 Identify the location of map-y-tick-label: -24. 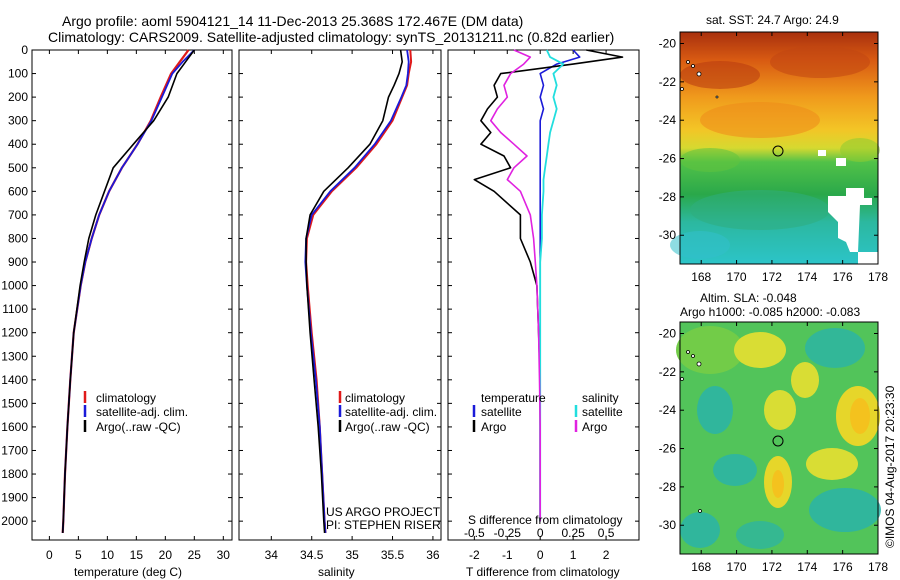
(668, 410).